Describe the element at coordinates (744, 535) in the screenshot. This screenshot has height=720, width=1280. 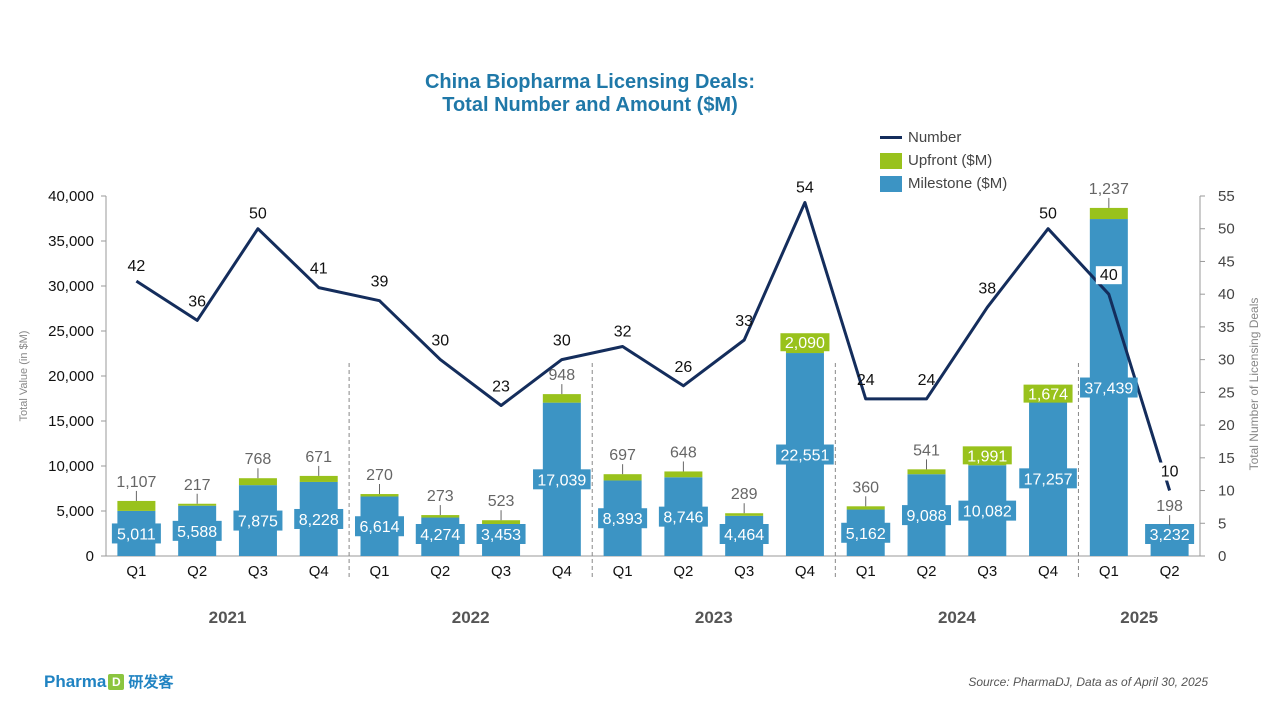
I see `milestone-data-label: 4,464` at that location.